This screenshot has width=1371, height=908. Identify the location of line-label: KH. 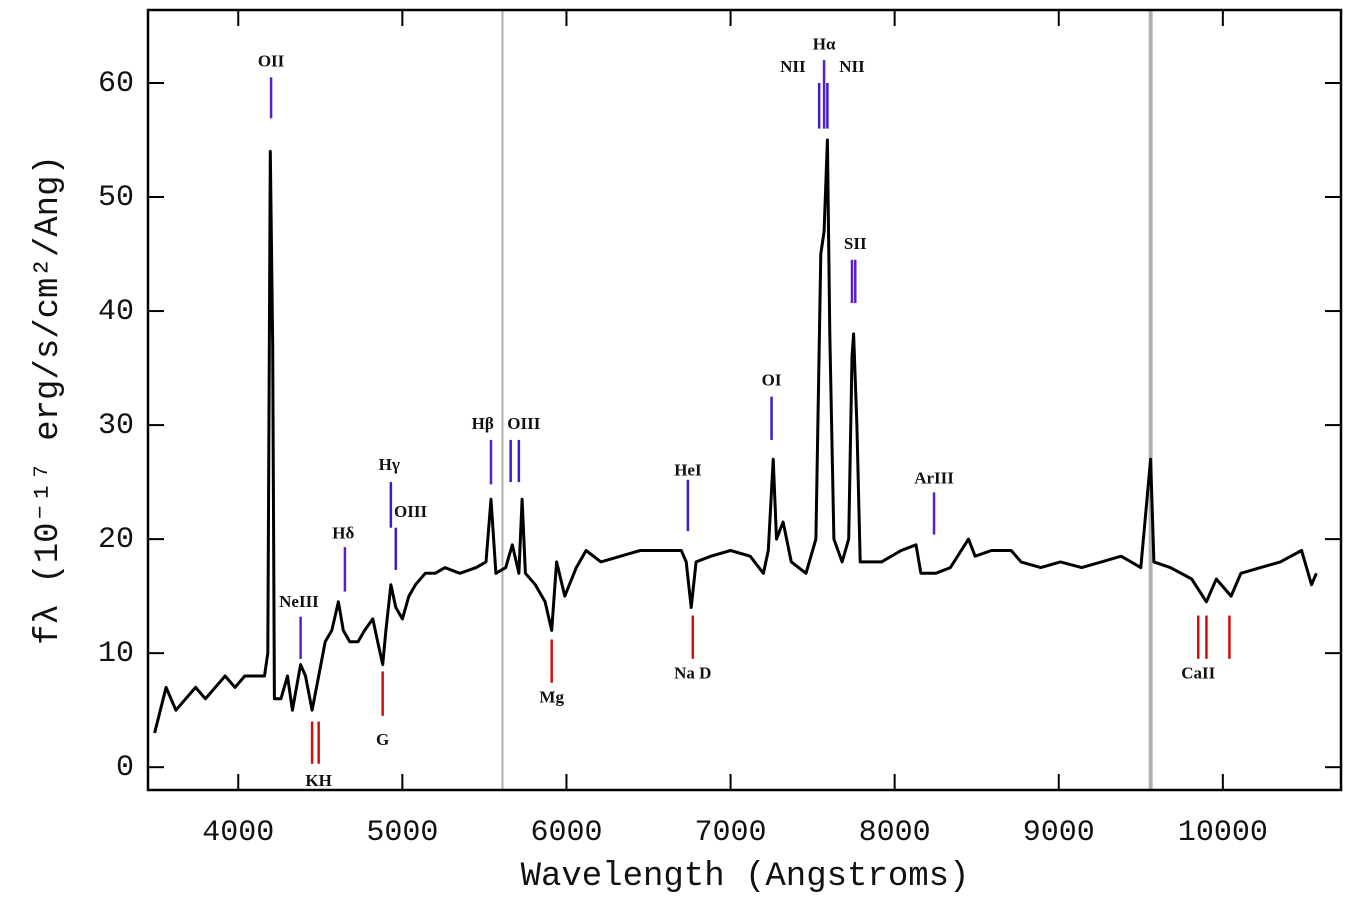
(318, 780).